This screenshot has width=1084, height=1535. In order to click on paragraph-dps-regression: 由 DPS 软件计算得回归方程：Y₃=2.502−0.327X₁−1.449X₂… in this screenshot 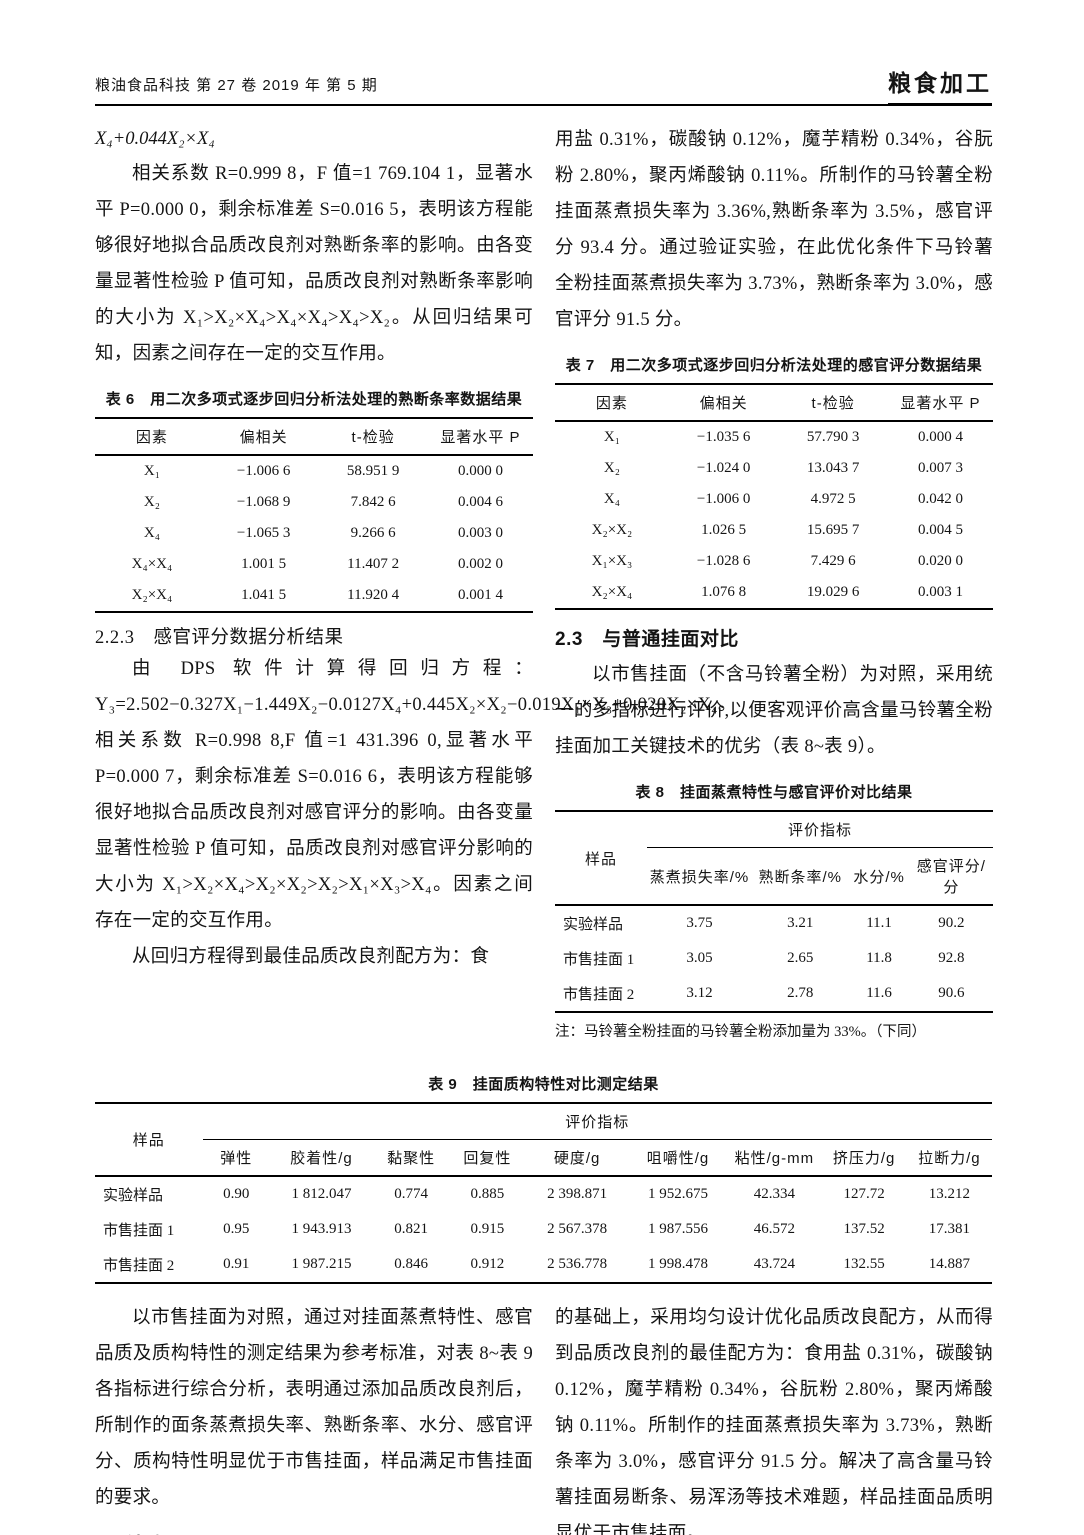, I will do `click(416, 795)`.